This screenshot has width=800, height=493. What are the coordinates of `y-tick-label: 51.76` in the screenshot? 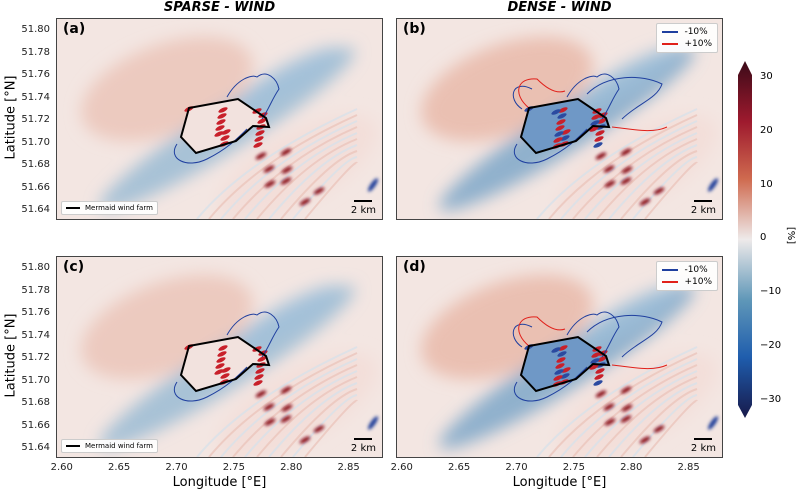 It's located at (35, 75).